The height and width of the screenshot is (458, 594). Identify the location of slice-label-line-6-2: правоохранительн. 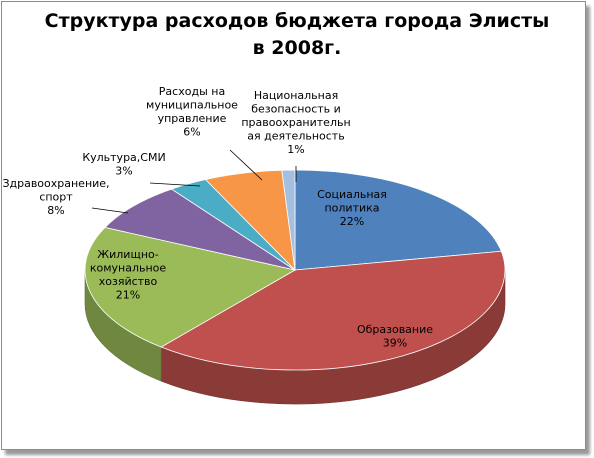
(295, 122).